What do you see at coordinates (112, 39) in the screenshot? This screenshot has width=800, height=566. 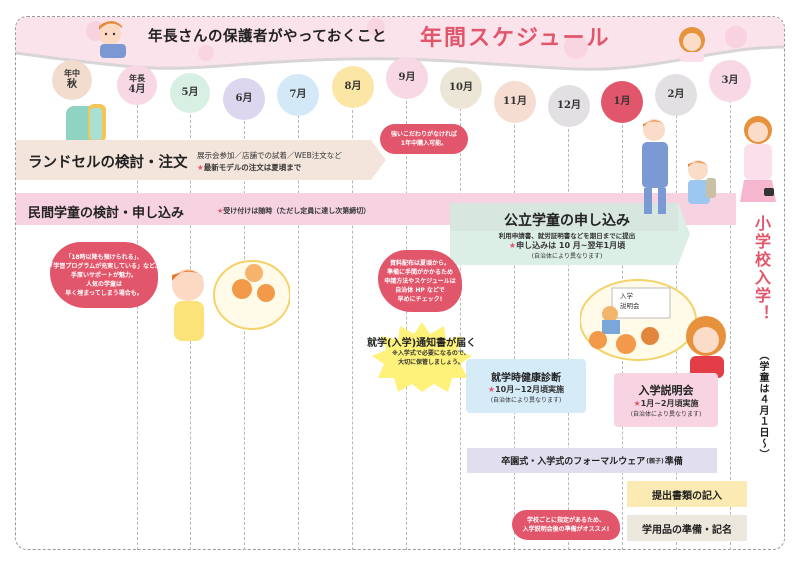 I see `boy-illustration` at bounding box center [112, 39].